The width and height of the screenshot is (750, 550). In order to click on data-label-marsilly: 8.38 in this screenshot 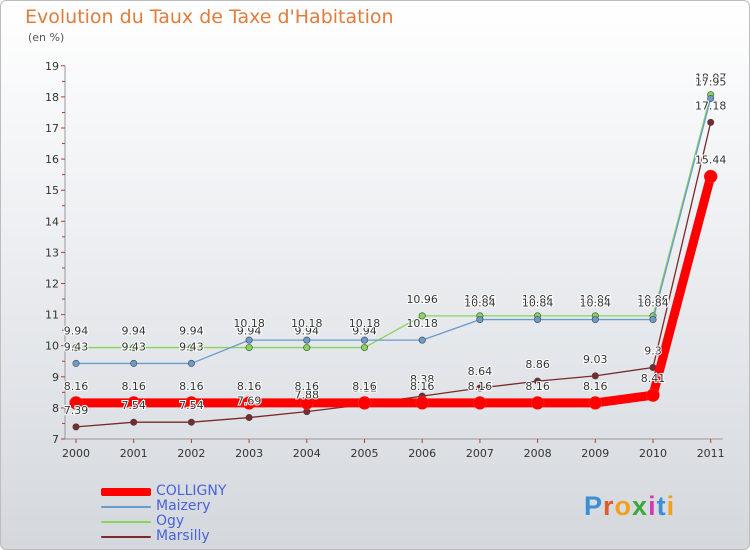, I will do `click(422, 379)`.